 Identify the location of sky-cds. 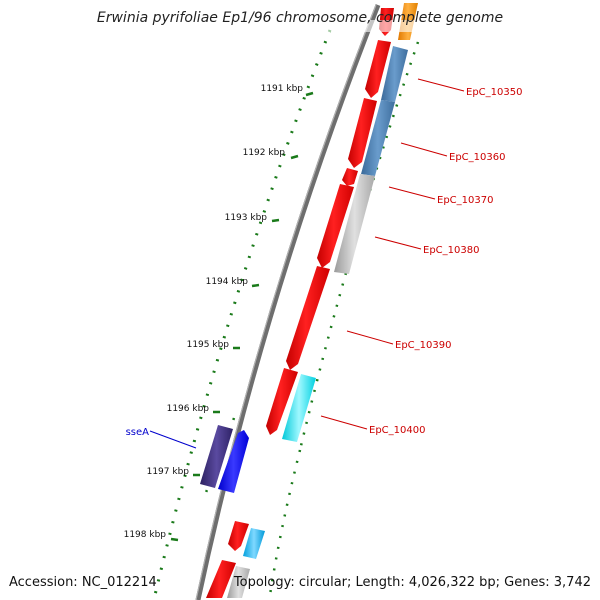
(254, 543).